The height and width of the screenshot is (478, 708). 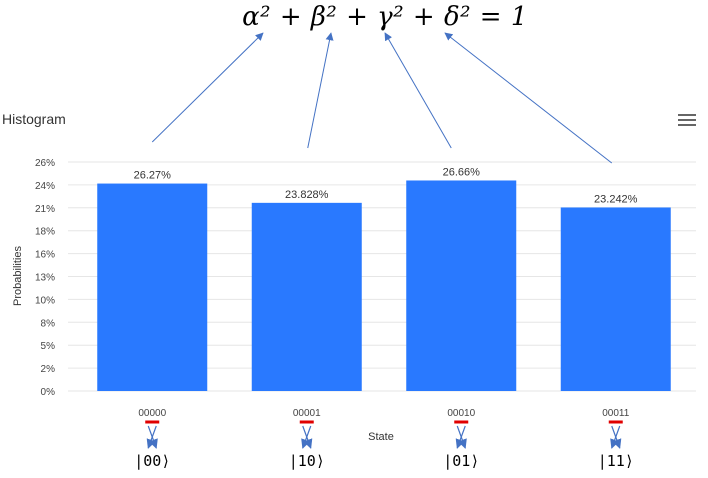 I want to click on y-tick-label: 18%, so click(x=45, y=232).